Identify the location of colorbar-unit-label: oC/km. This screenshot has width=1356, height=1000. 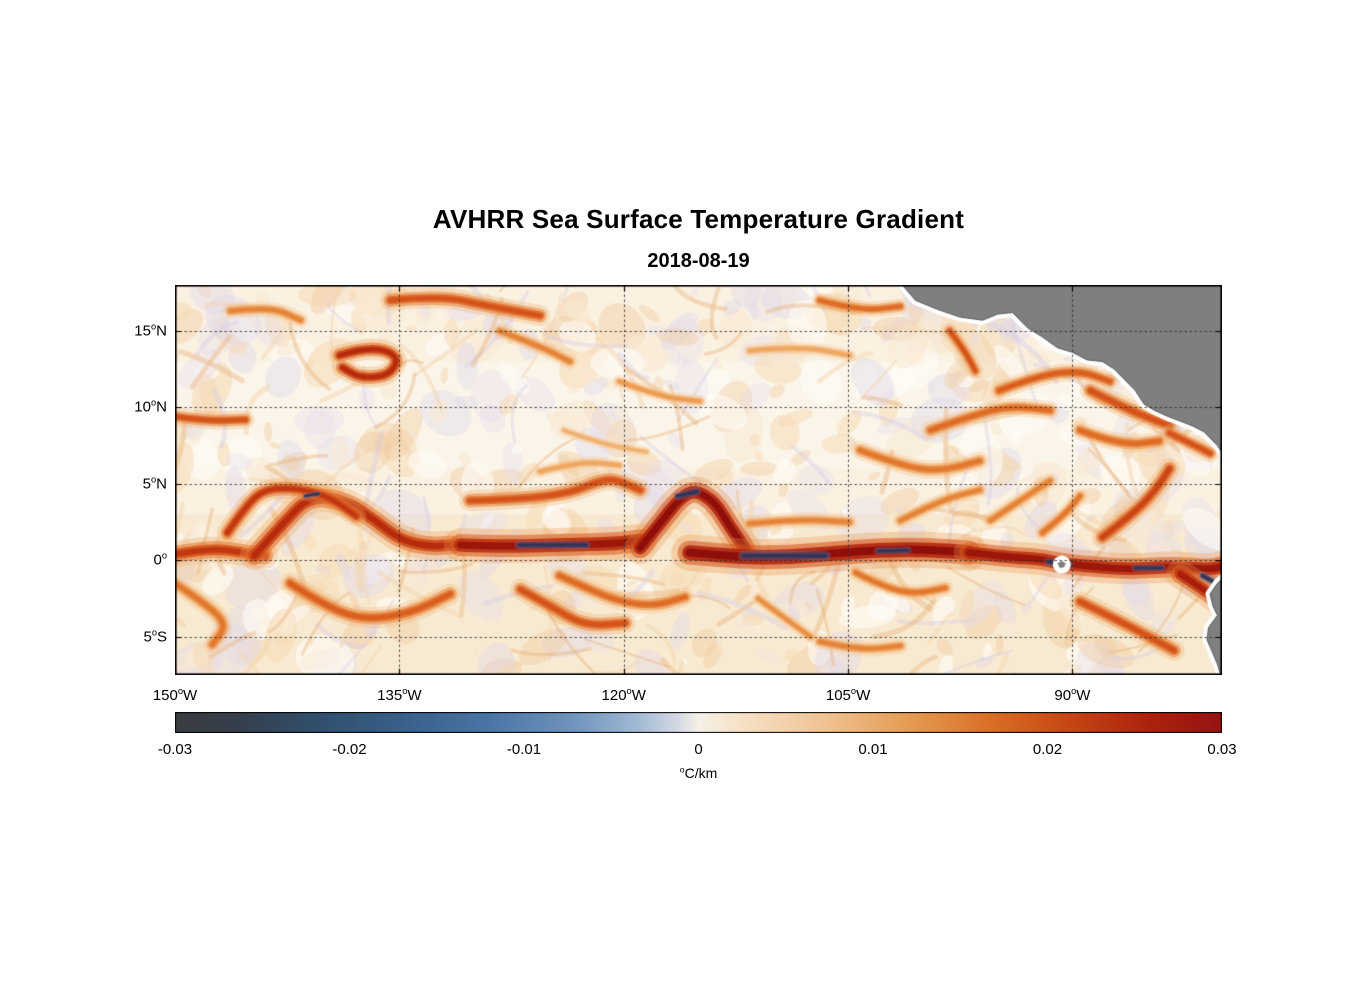
(698, 772).